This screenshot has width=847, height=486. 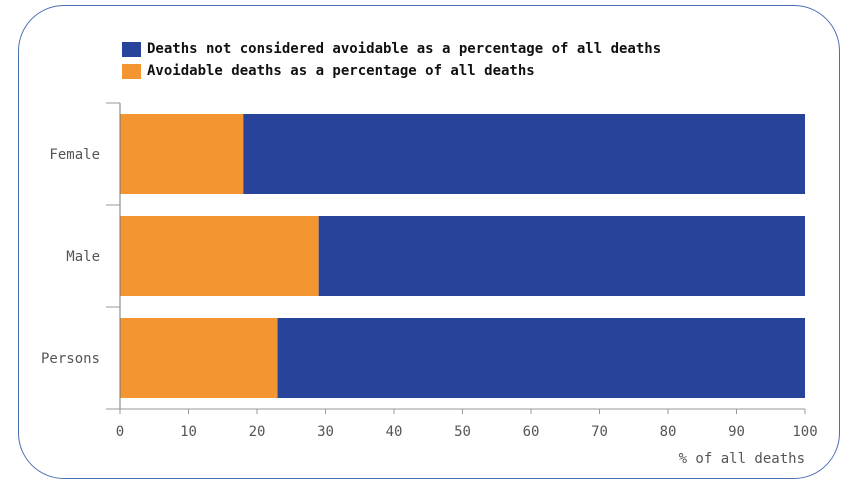 I want to click on category-label-female: Female, so click(x=74, y=155).